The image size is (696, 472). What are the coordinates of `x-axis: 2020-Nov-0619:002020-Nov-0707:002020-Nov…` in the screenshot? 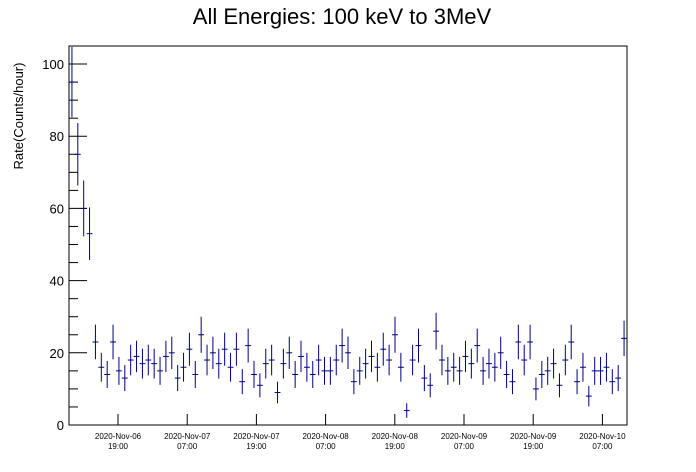 It's located at (360, 432).